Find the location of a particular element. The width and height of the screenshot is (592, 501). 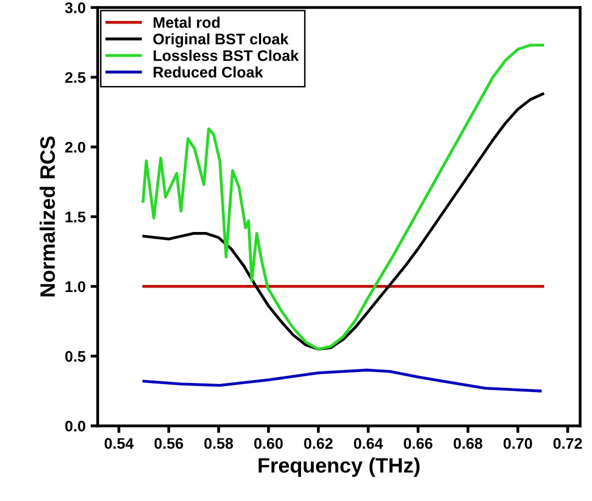

x-tick-label: 0.54 is located at coordinates (119, 443).